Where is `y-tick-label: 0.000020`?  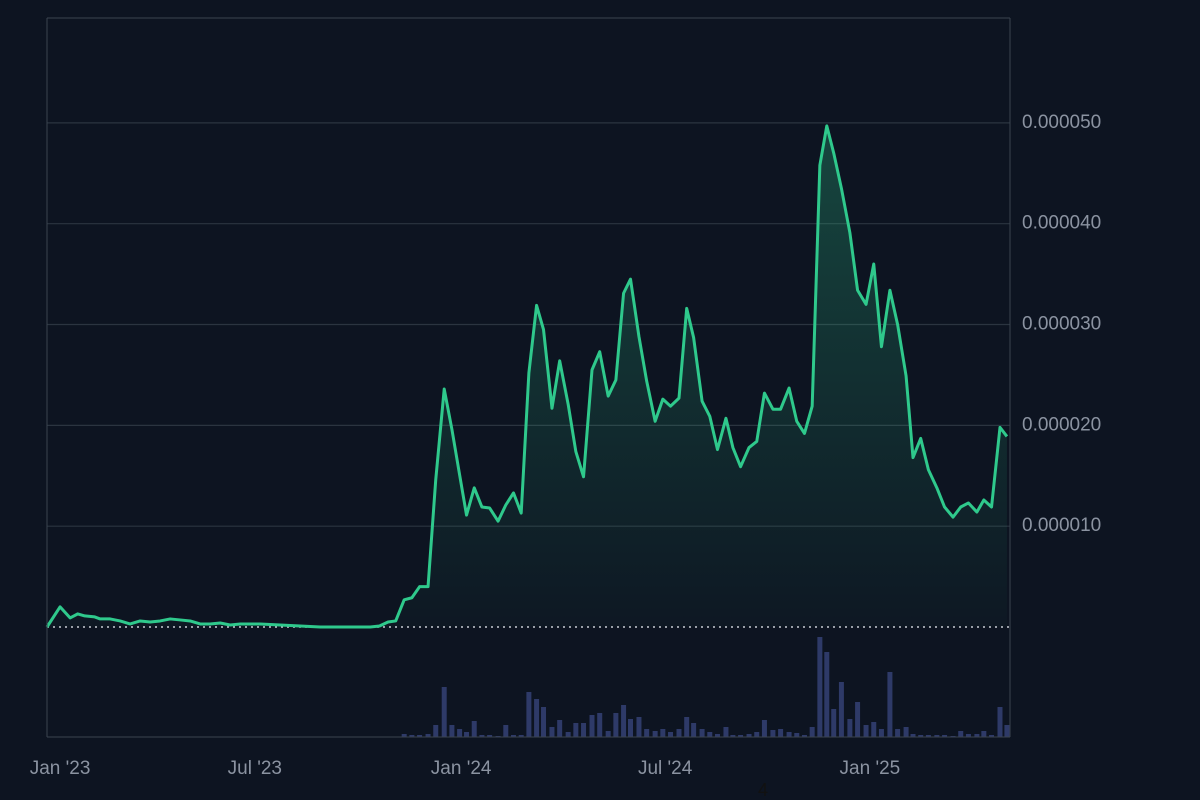 y-tick-label: 0.000020 is located at coordinates (1061, 424).